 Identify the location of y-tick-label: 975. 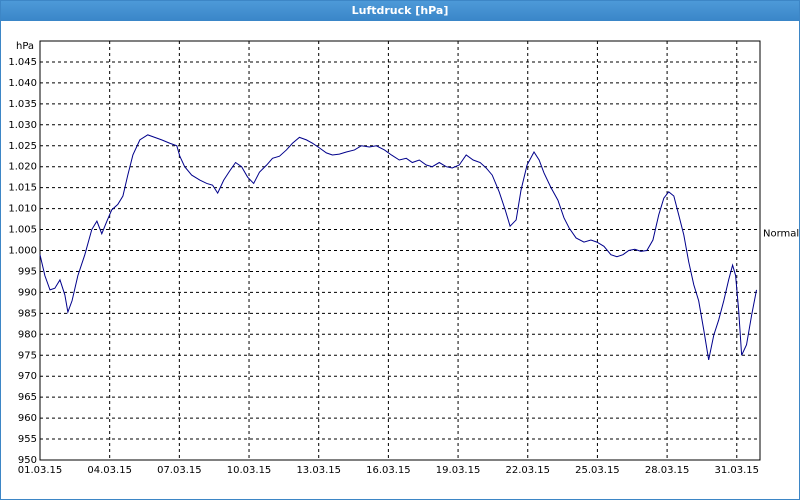
(27, 355).